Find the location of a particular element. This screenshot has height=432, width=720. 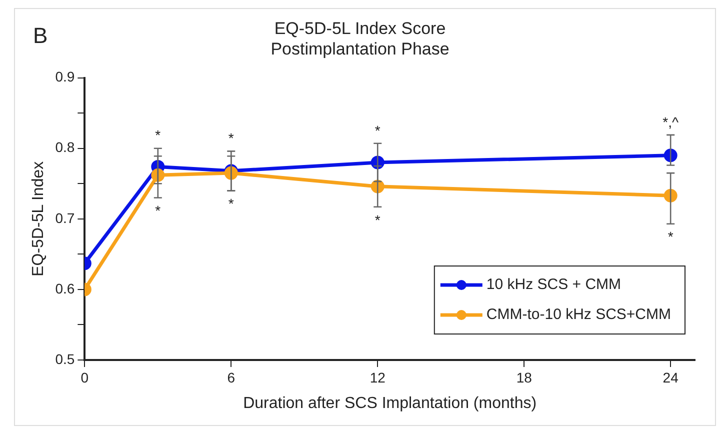

y-tick-label: 0.8 is located at coordinates (65, 147).